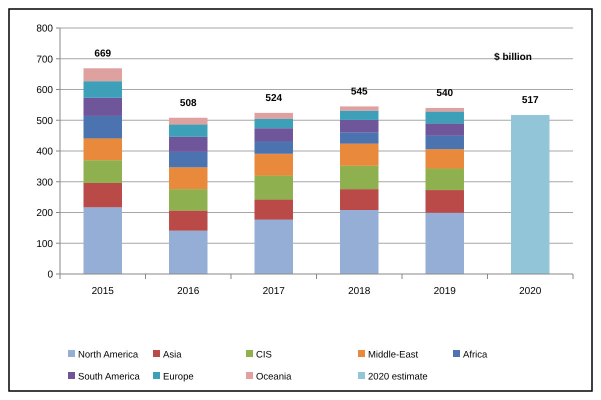 The image size is (601, 400). I want to click on y-tick-label: 700, so click(45, 60).